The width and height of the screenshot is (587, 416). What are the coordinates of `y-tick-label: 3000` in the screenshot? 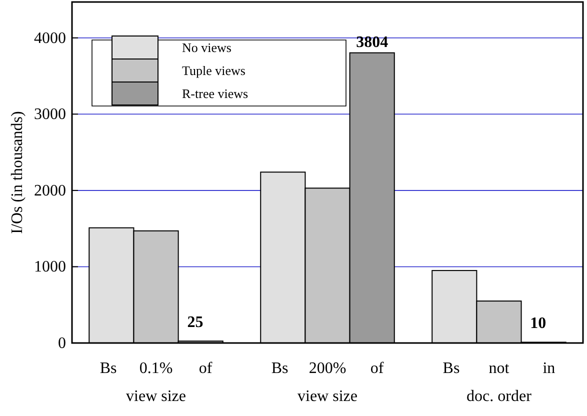 It's located at (50, 115).